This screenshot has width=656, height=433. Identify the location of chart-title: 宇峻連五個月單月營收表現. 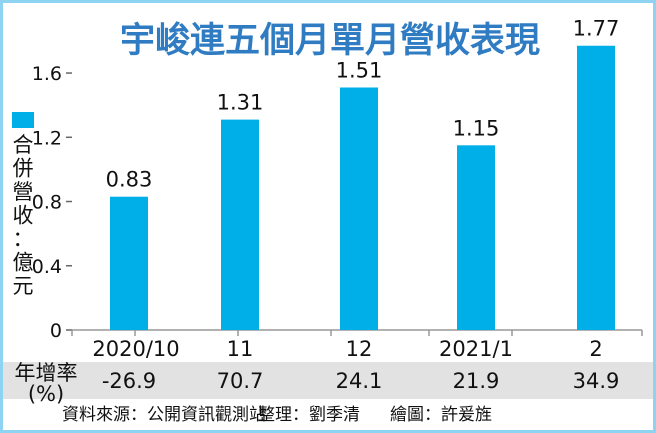
(330, 41).